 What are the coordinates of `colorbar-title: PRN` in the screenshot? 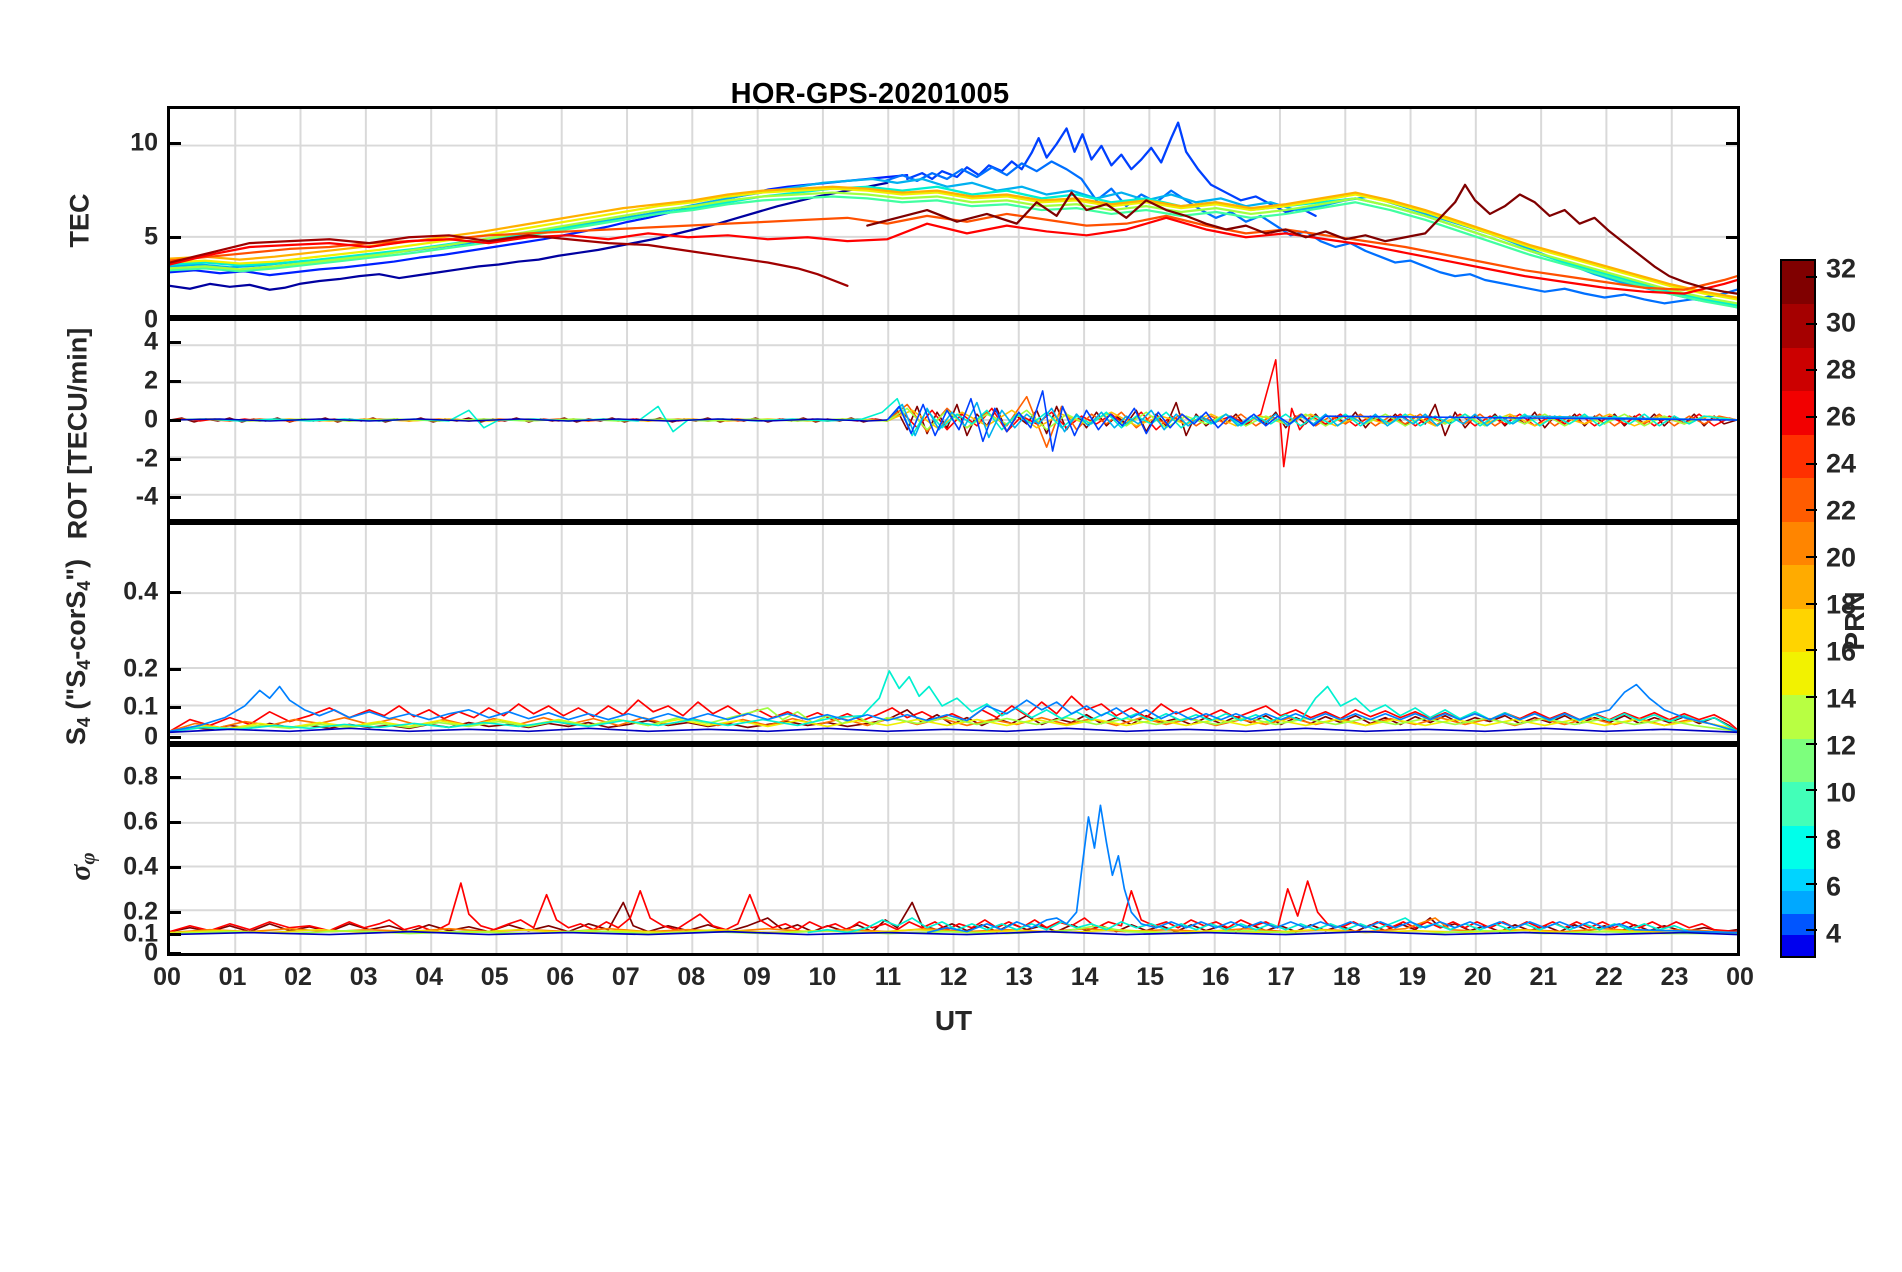 It's located at (1854, 621).